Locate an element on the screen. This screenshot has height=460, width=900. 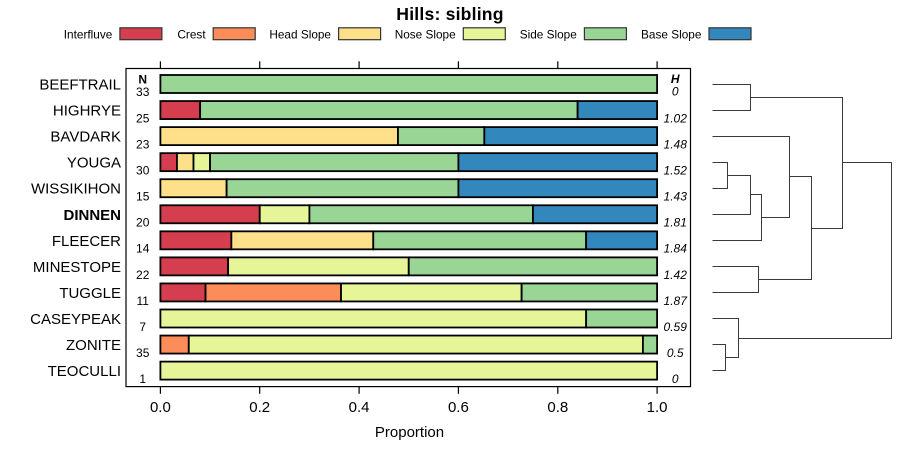
svg-text: 1.84 is located at coordinates (676, 249).